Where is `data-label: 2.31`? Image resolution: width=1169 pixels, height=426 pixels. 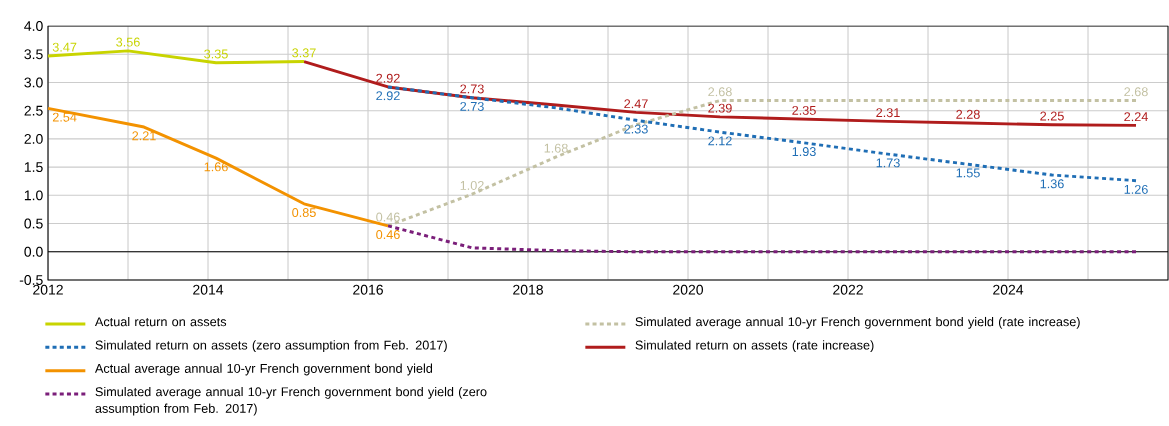 data-label: 2.31 is located at coordinates (888, 113).